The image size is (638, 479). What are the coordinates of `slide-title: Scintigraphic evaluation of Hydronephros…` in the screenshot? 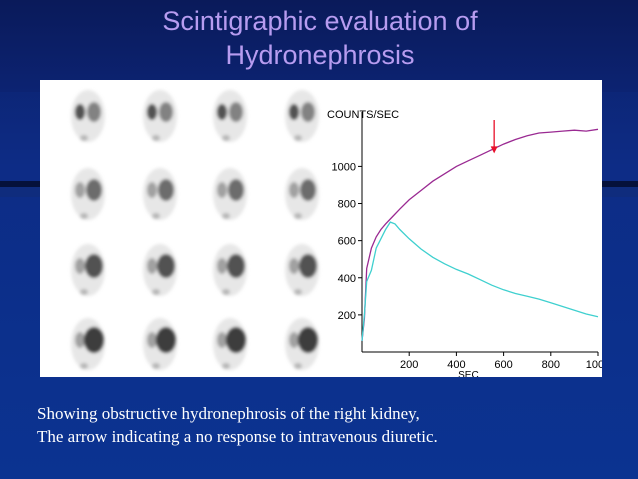 It's located at (320, 38).